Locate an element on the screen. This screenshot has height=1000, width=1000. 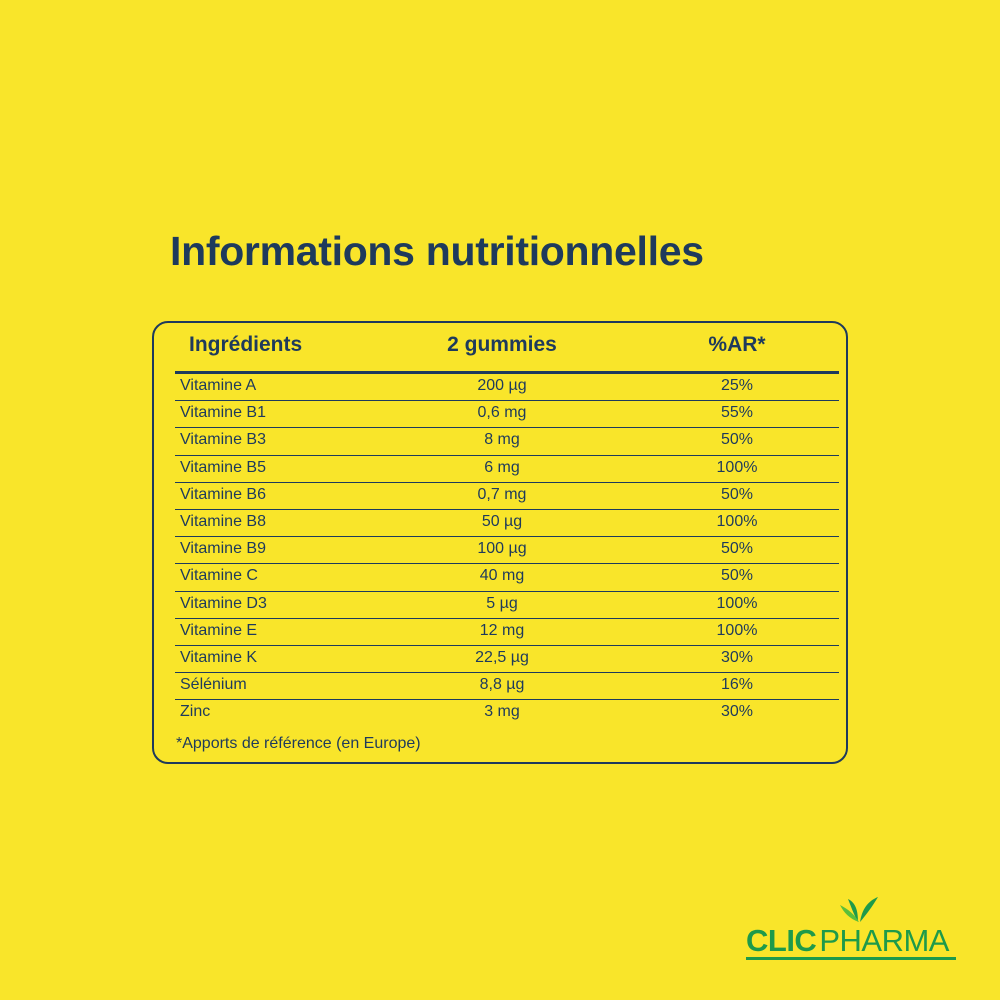
ingredient-dose: 0,6 mg is located at coordinates (502, 413).